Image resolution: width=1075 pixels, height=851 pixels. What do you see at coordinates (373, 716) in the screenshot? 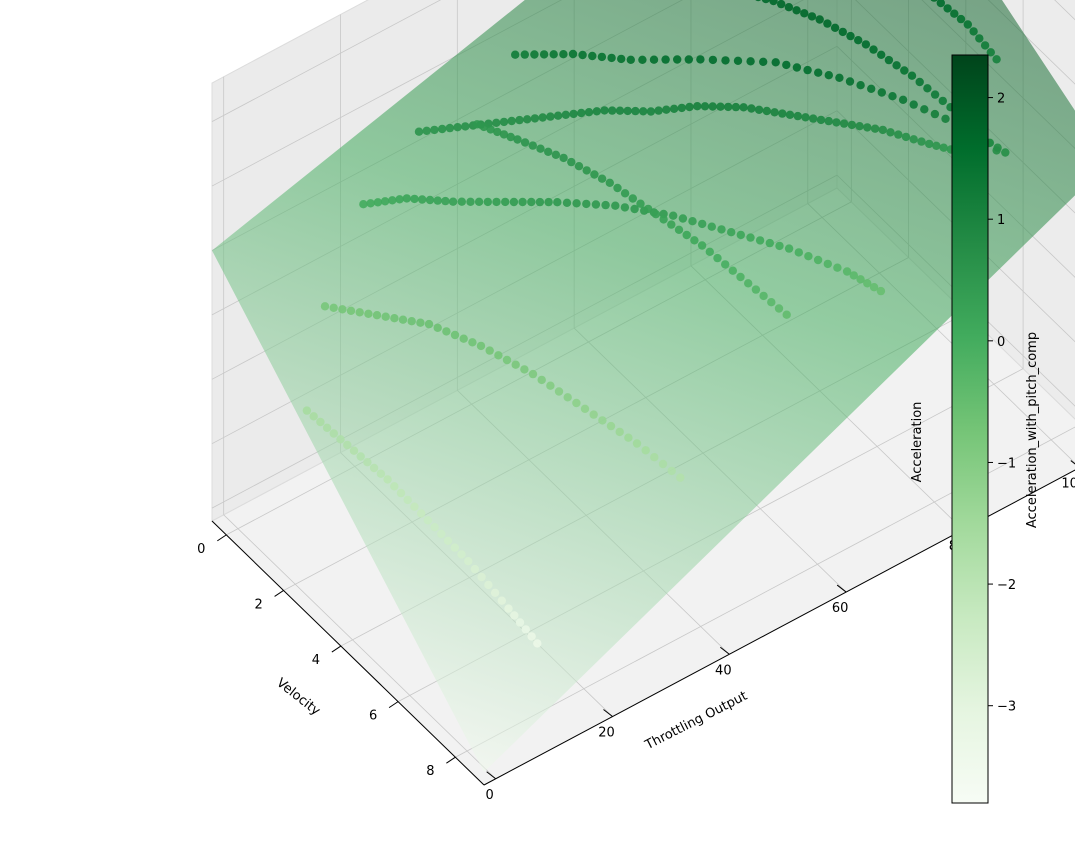
I see `velocity-tick-label: 6` at bounding box center [373, 716].